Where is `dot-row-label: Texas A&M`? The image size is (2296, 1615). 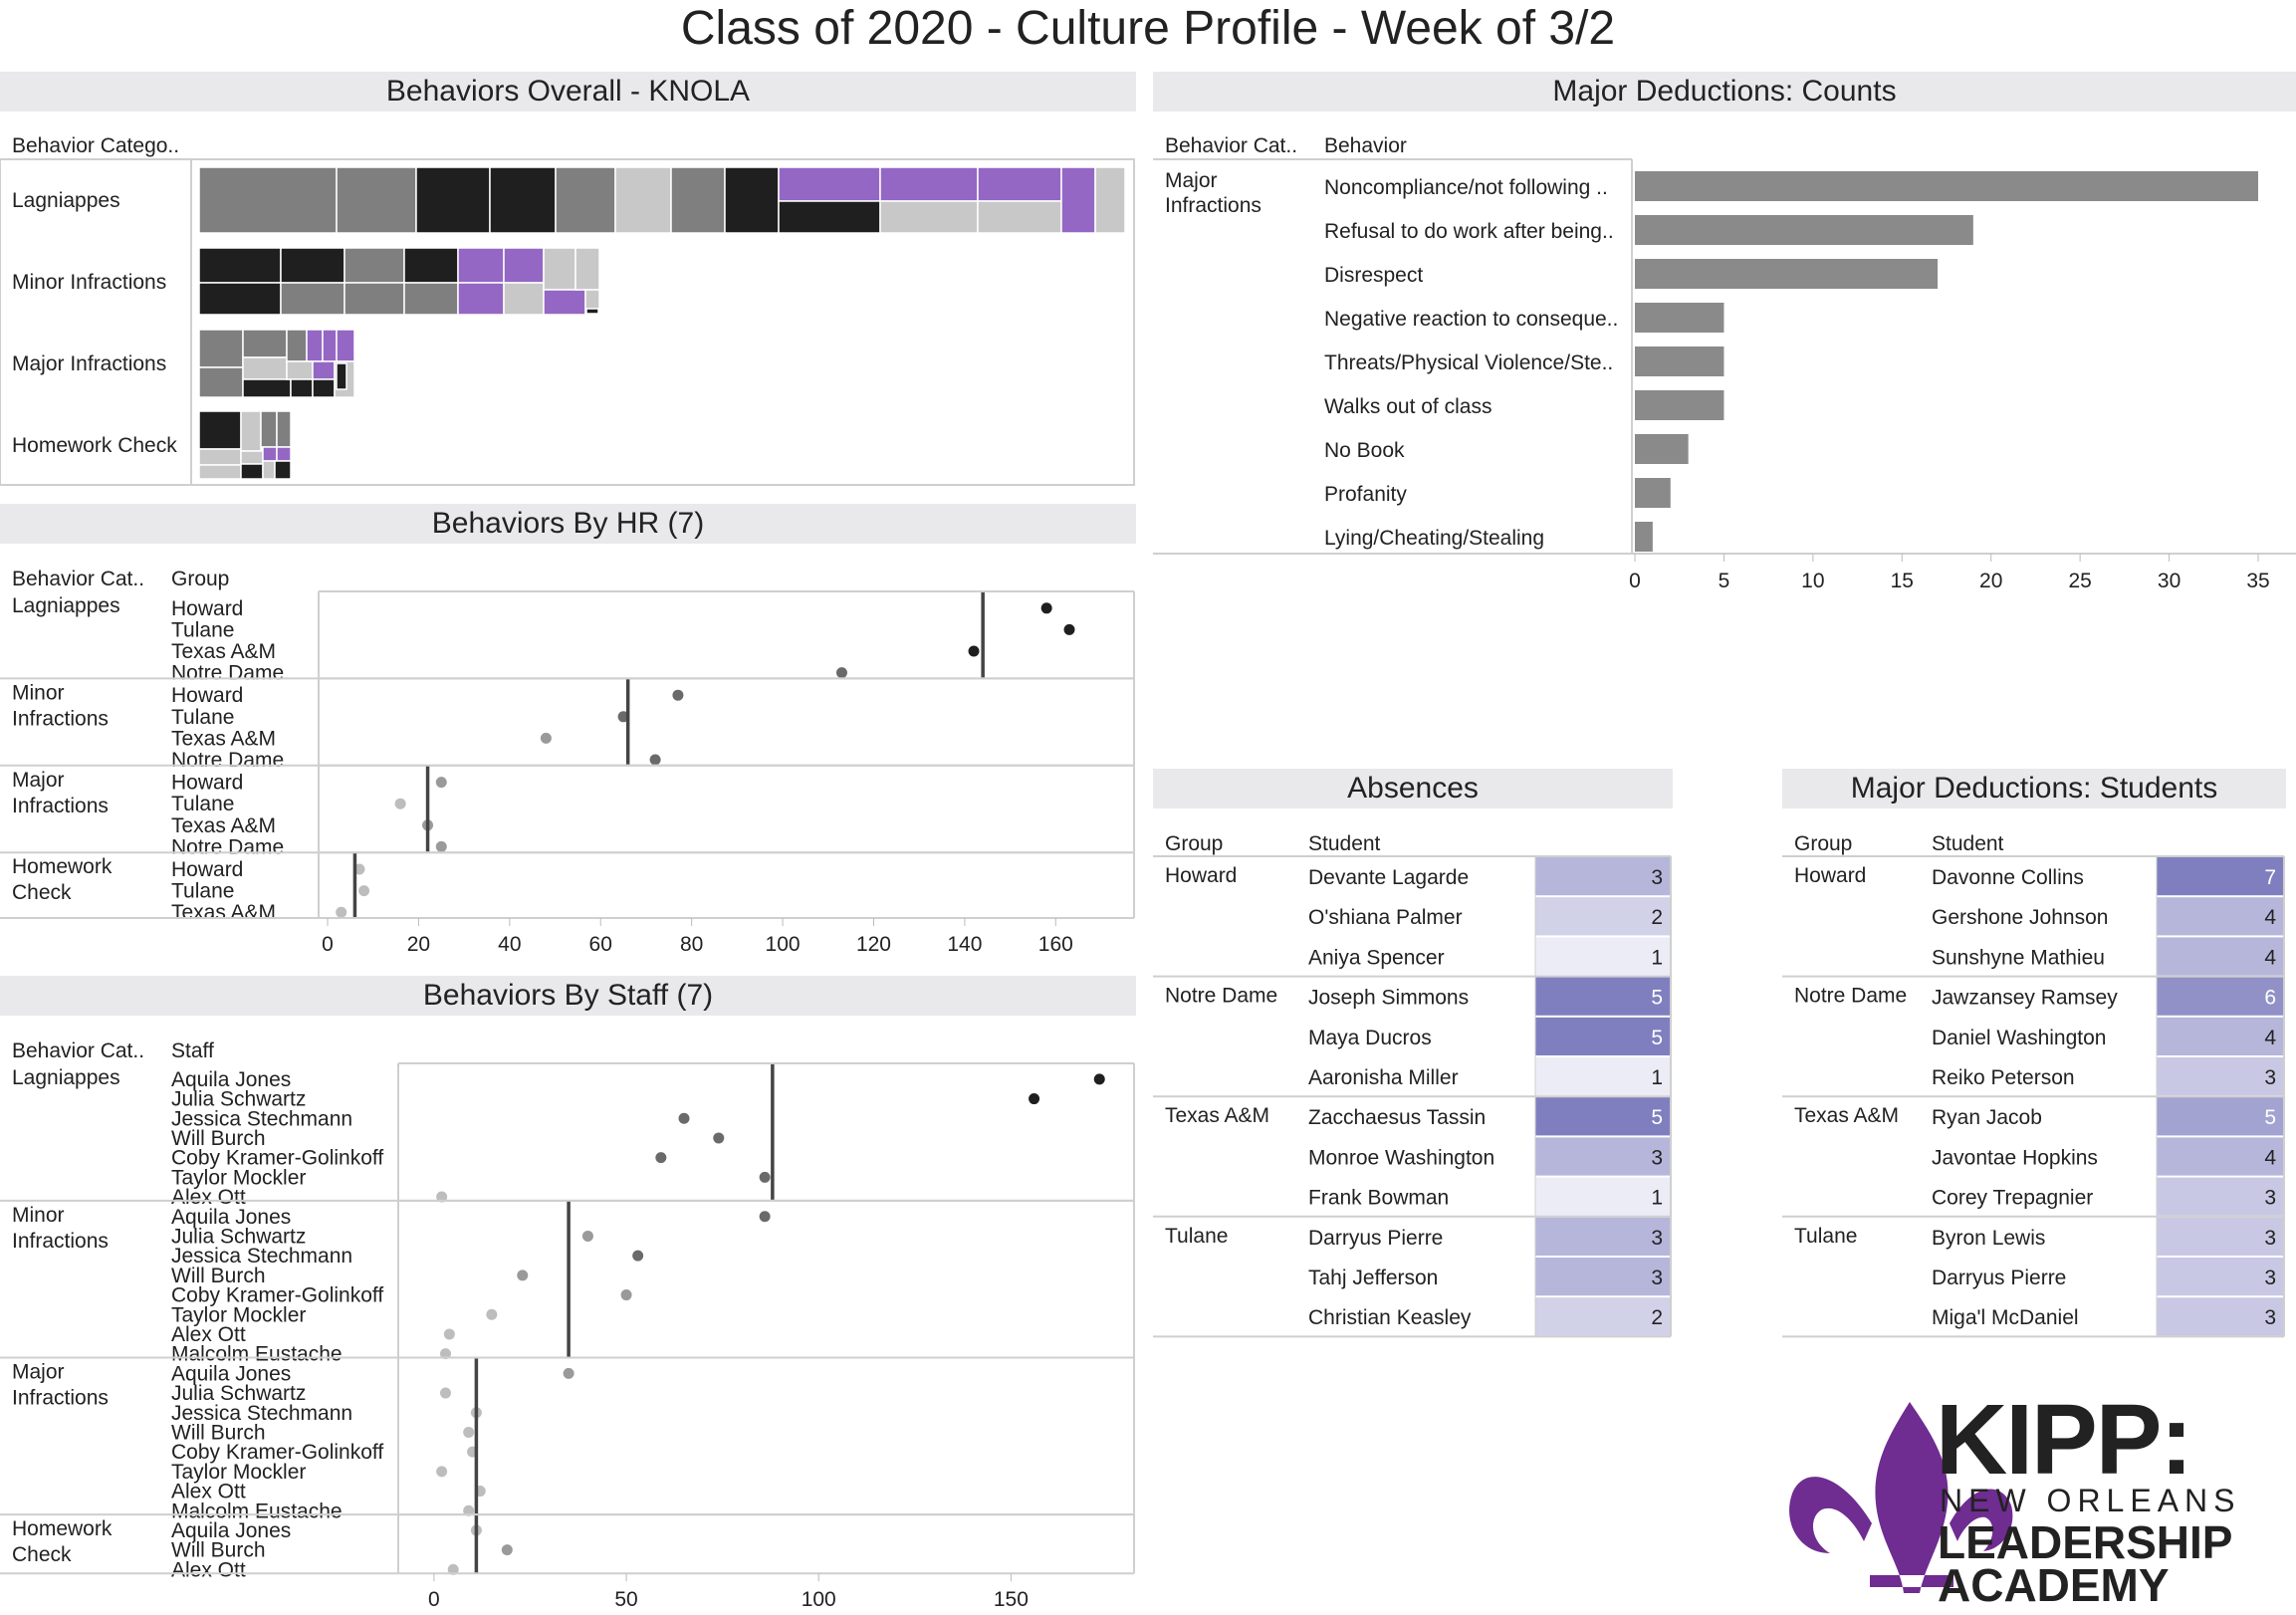 dot-row-label: Texas A&M is located at coordinates (223, 651).